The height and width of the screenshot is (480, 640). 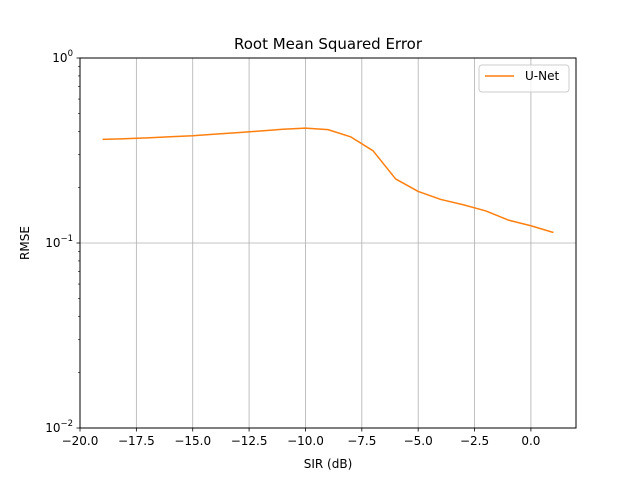 I want to click on x-tick-label: −15.0, so click(x=192, y=441).